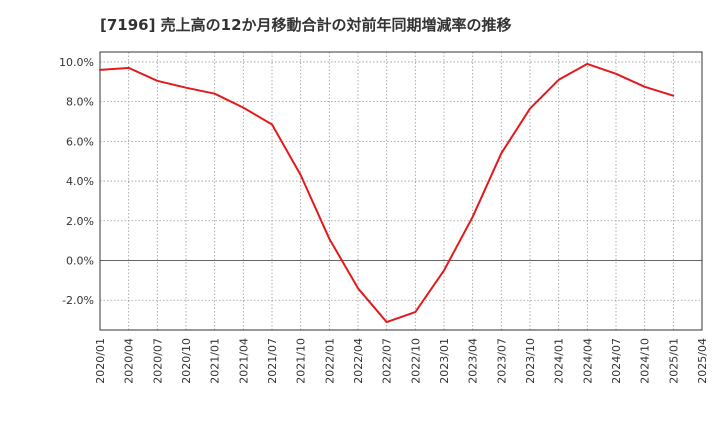 The height and width of the screenshot is (440, 720). I want to click on y-tick-label: 0.0%, so click(80, 261).